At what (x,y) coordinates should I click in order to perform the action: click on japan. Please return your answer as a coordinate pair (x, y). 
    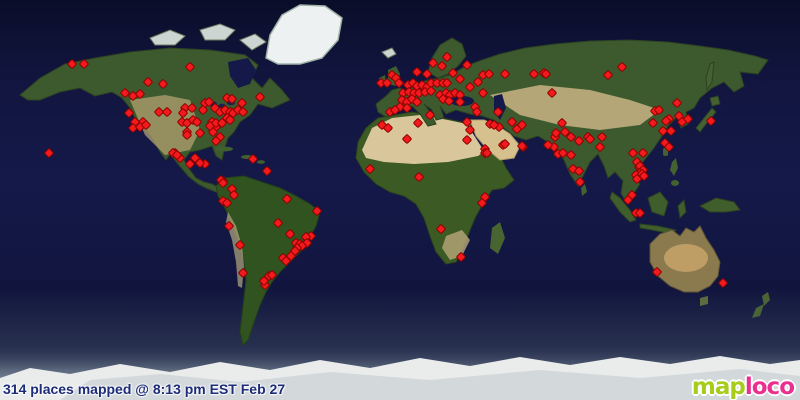
    Looking at the image, I should click on (708, 97).